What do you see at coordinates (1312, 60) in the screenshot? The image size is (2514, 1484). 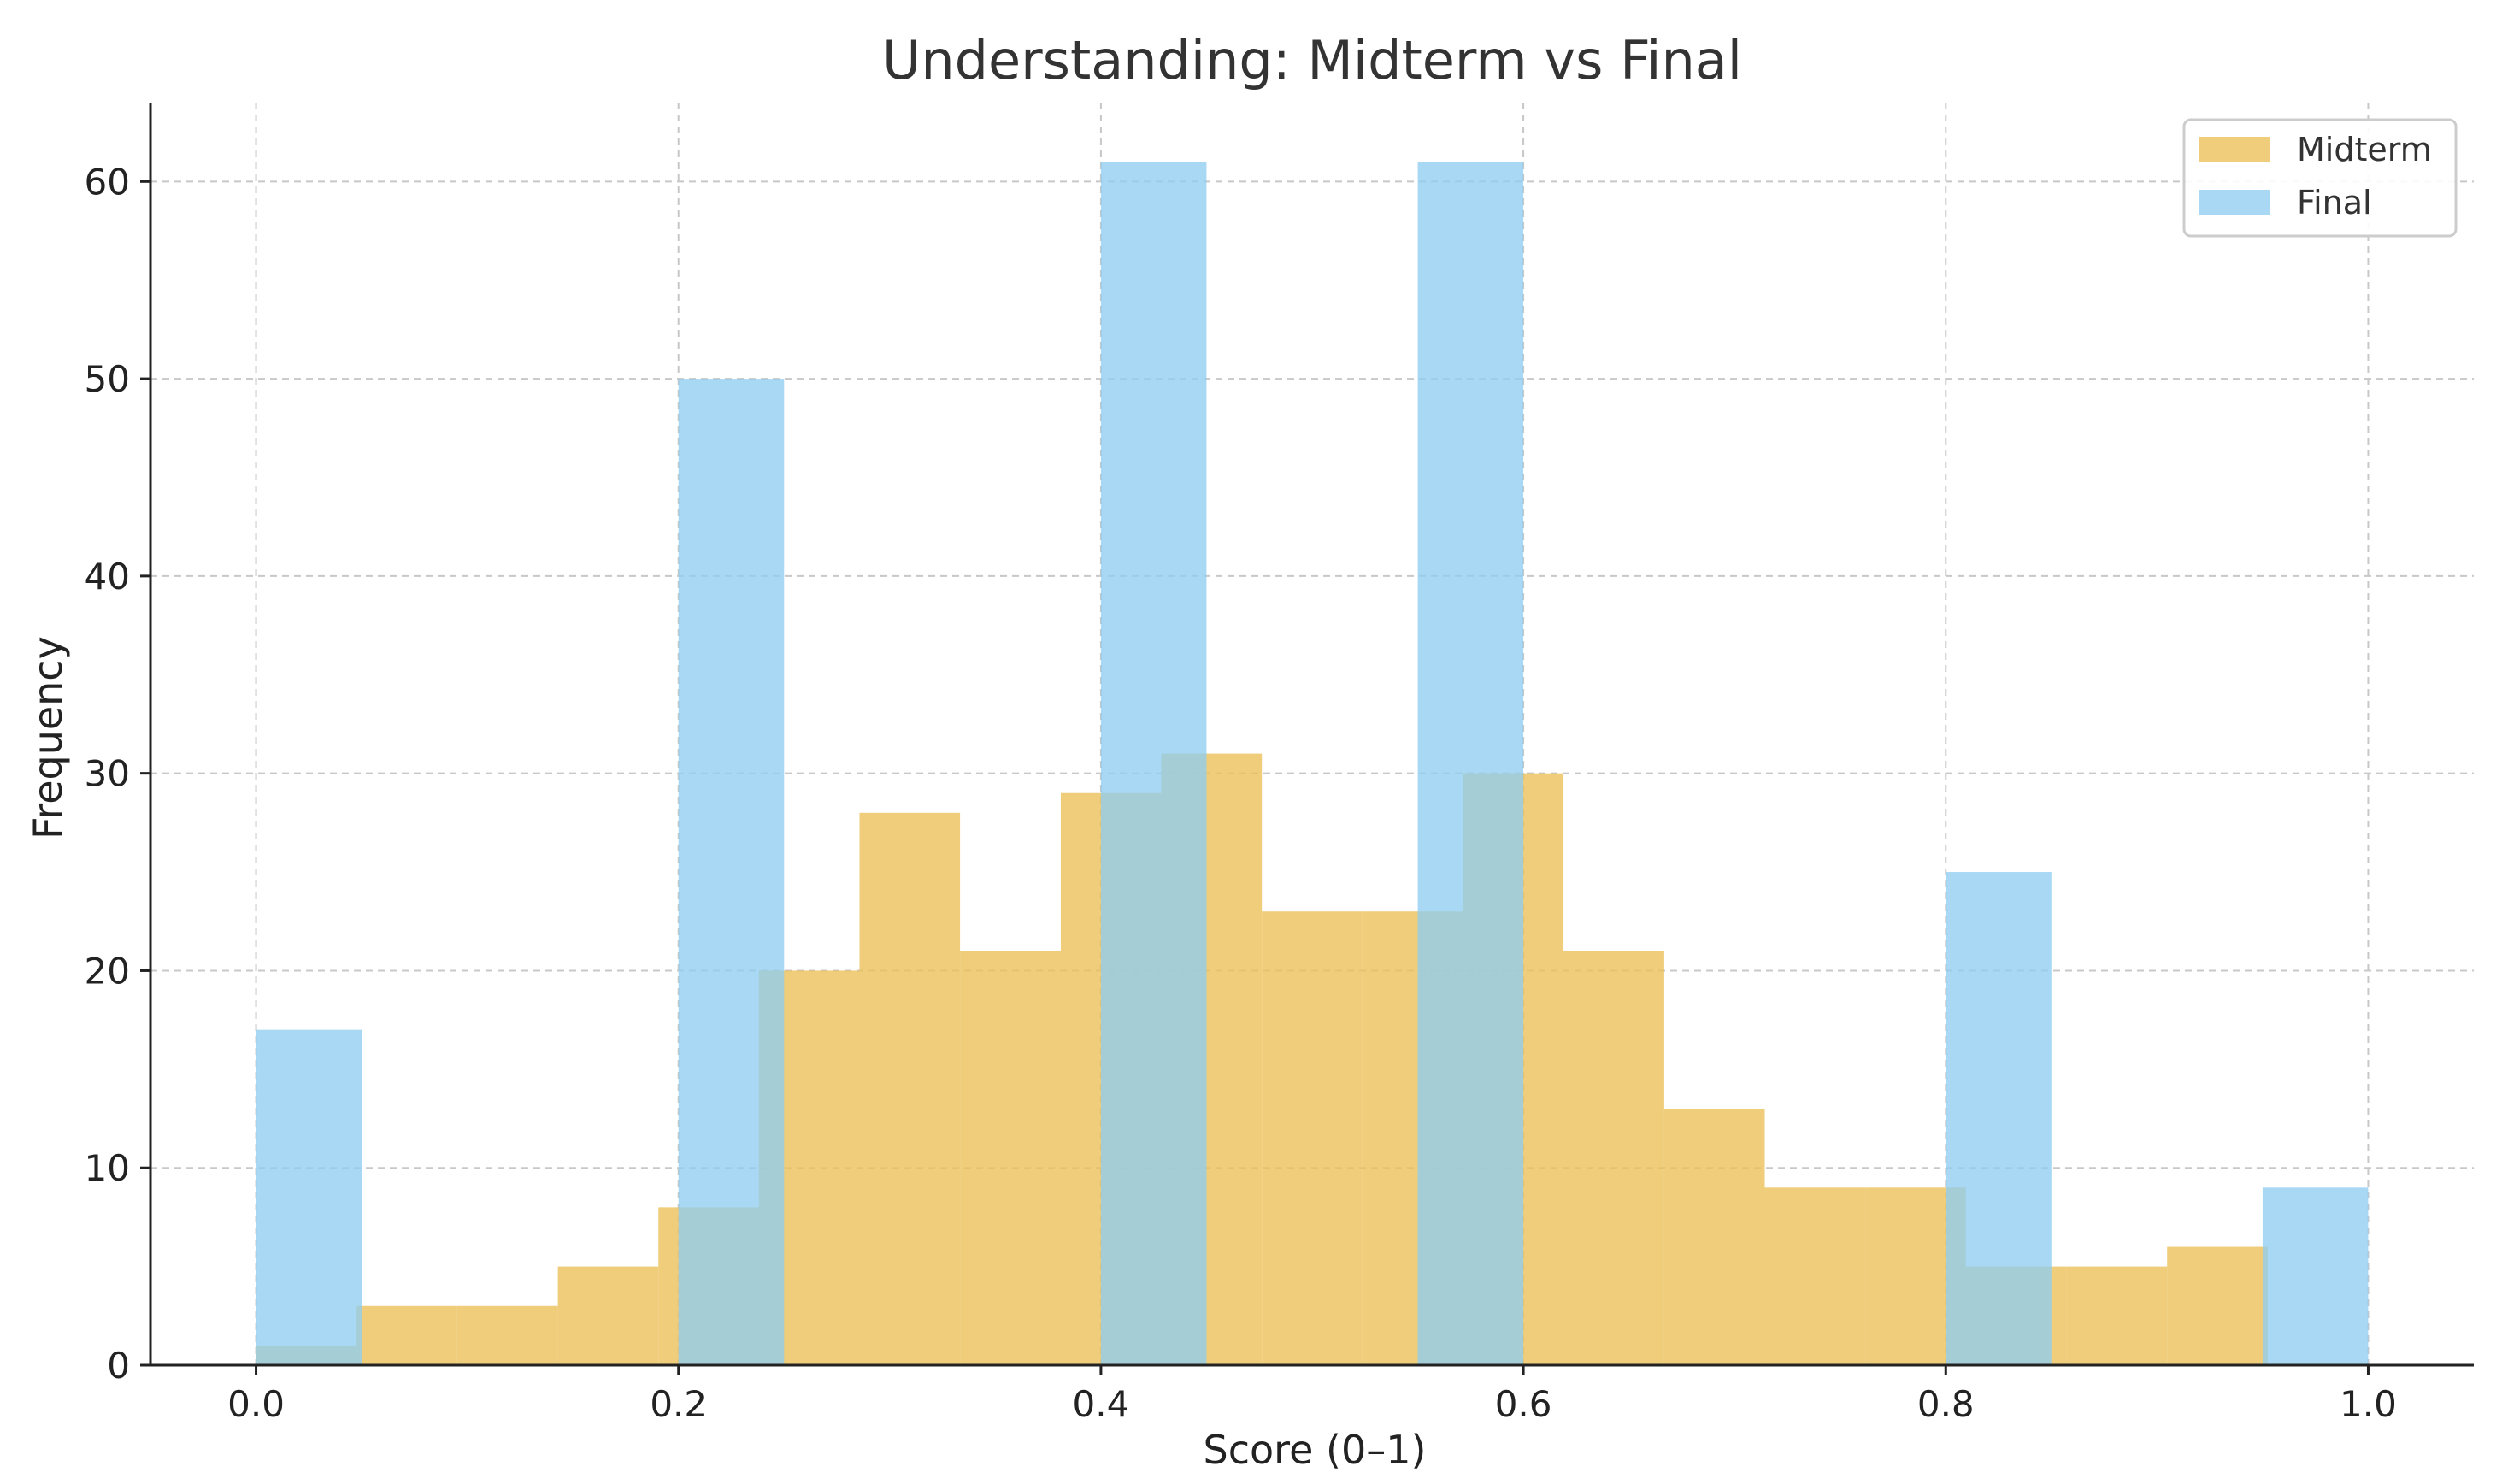 I see `chart-title: Understanding: Midterm vs Final` at bounding box center [1312, 60].